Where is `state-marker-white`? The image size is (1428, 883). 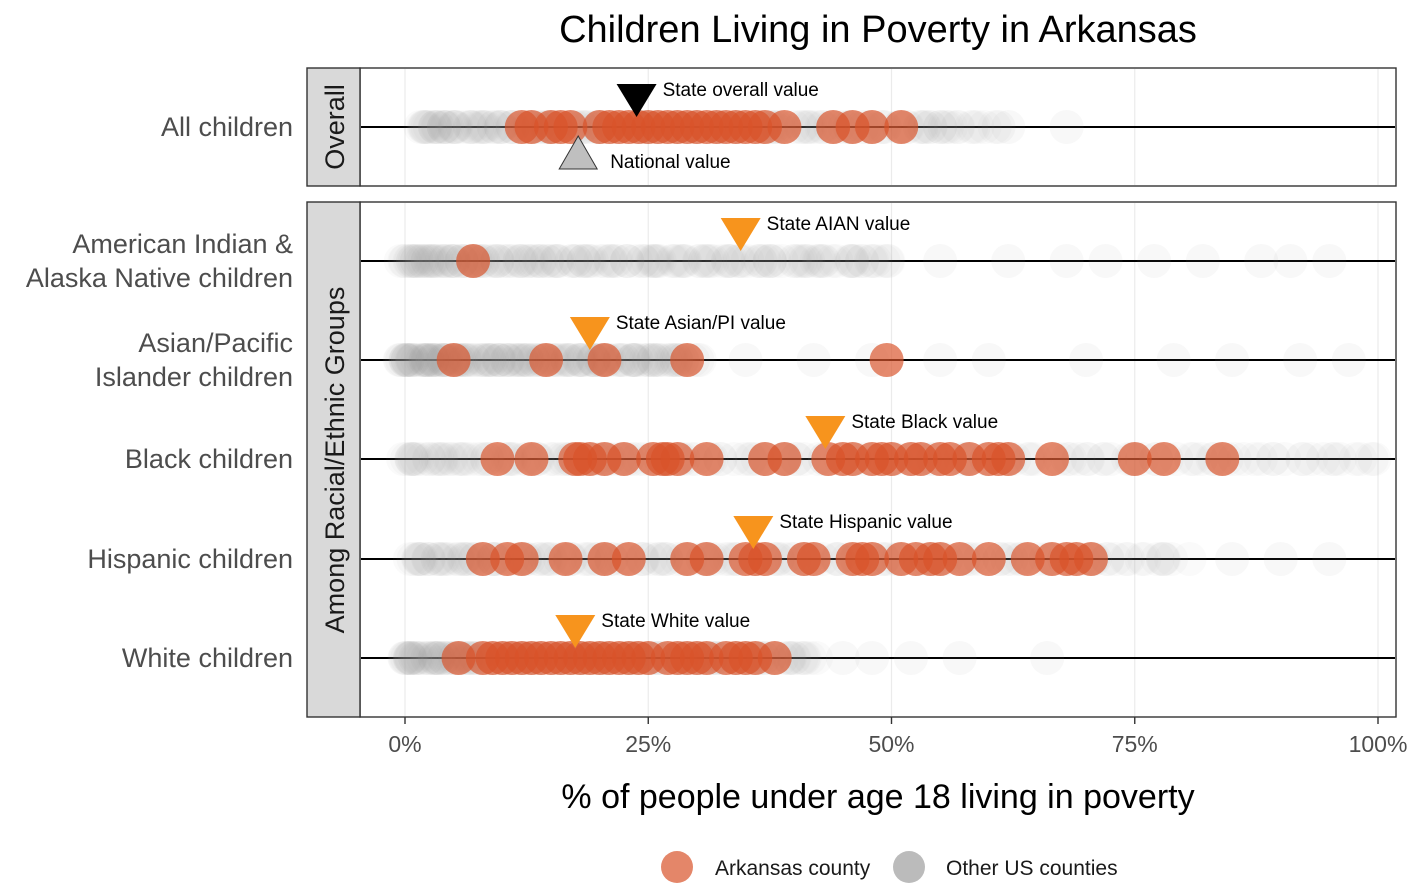 state-marker-white is located at coordinates (575, 631).